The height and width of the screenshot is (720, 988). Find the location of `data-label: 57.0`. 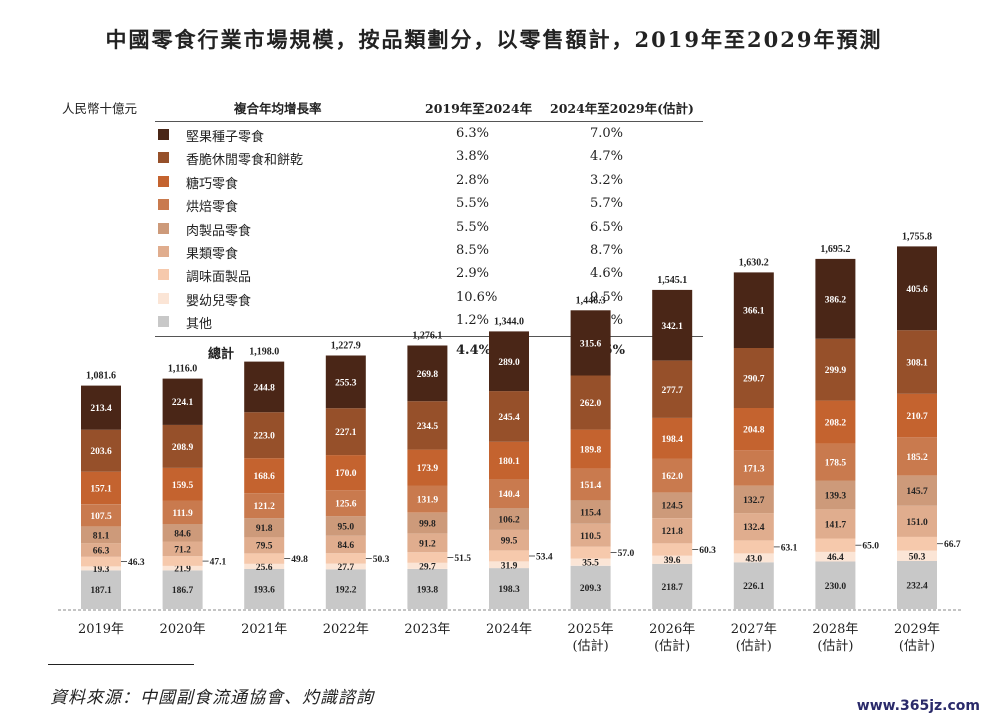

data-label: 57.0 is located at coordinates (626, 554).